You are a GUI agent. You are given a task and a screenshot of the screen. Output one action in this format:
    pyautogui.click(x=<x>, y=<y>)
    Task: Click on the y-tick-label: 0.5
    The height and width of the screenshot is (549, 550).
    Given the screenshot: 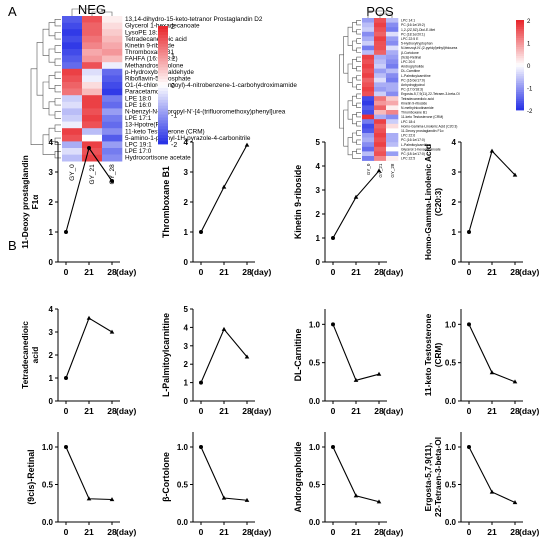 What is the action you would take?
    pyautogui.click(x=451, y=485)
    